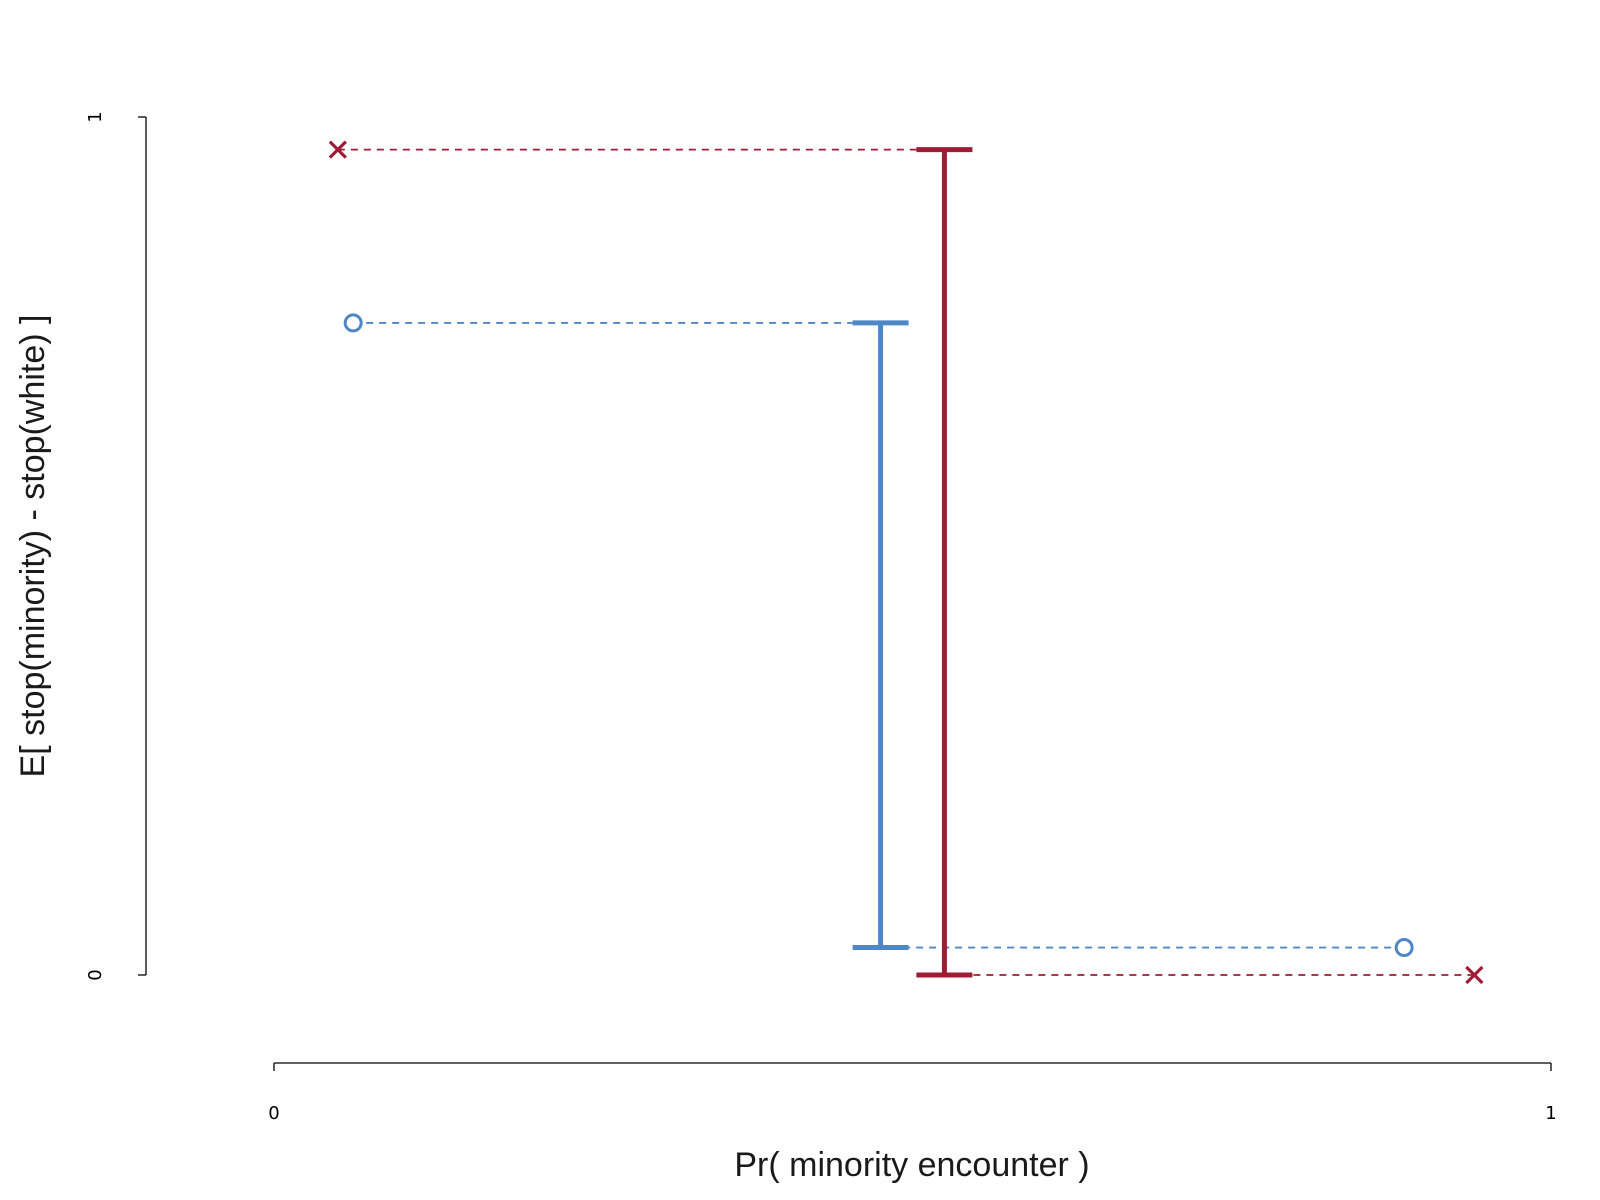  Describe the element at coordinates (33, 546) in the screenshot. I see `y-axis-title: E[ stop(minority) - stop(white) ]` at that location.